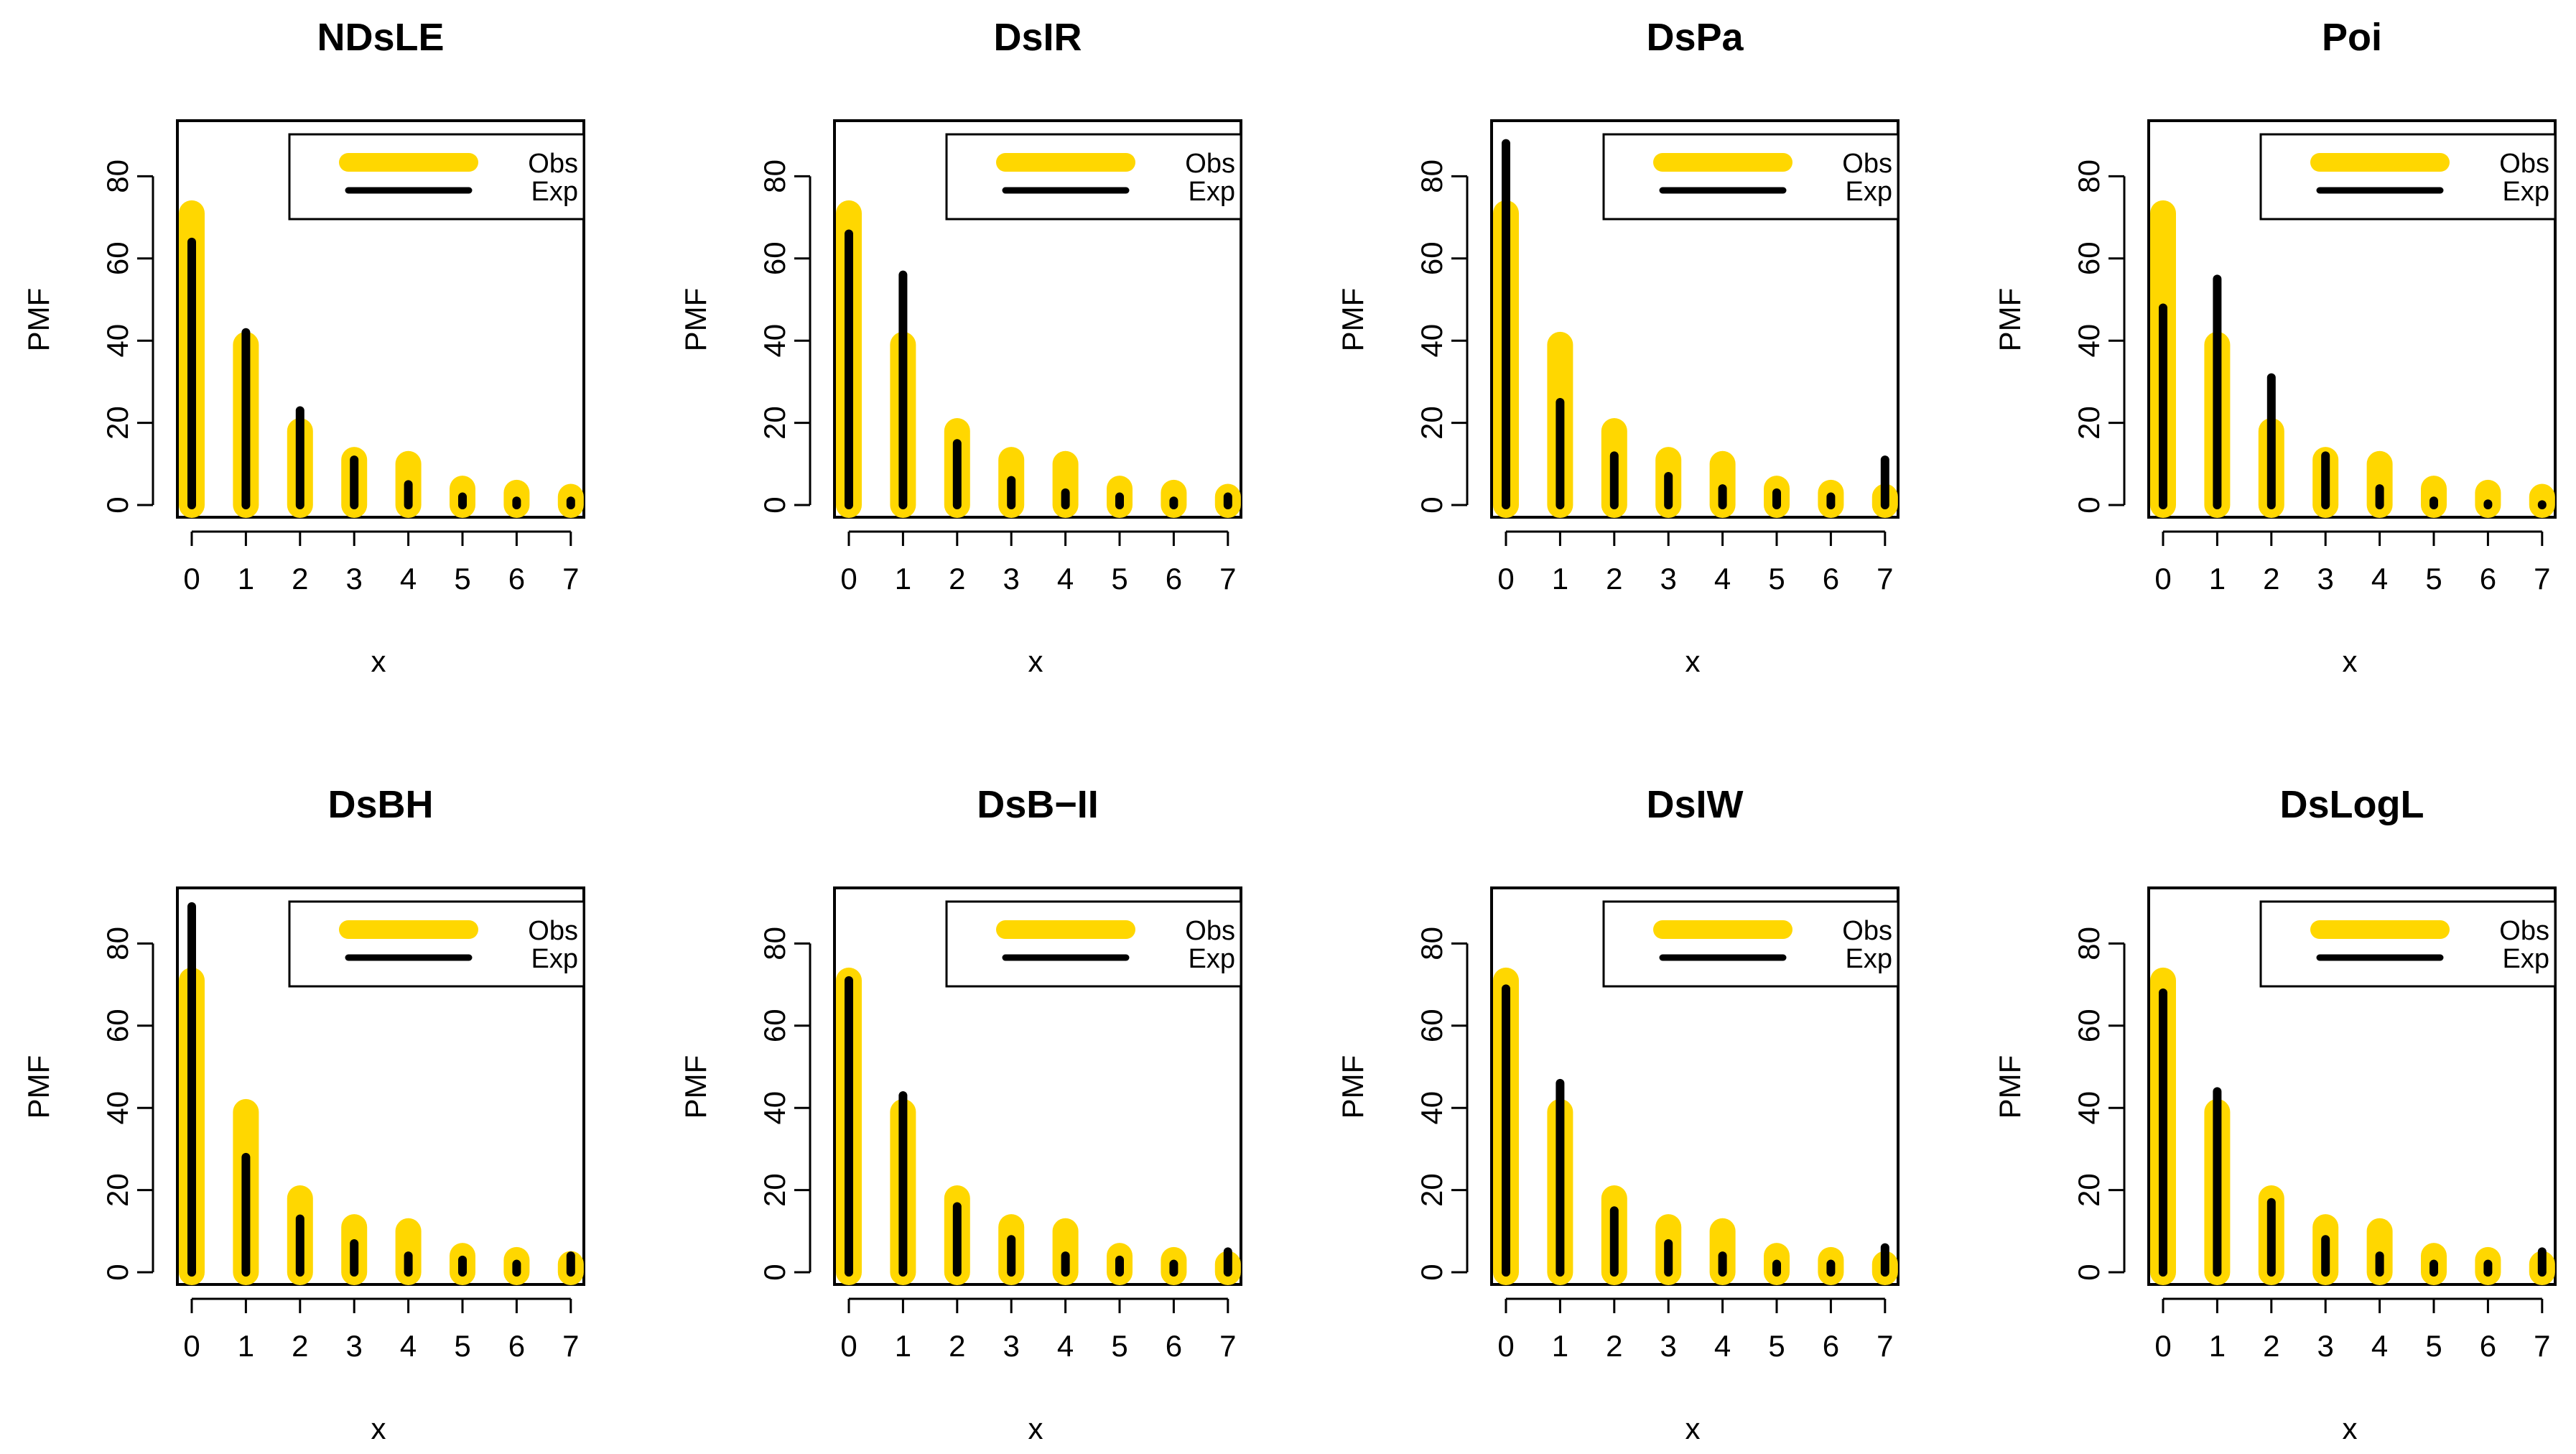 This screenshot has height=1454, width=2576. I want to click on panel-title: Poi, so click(2352, 37).